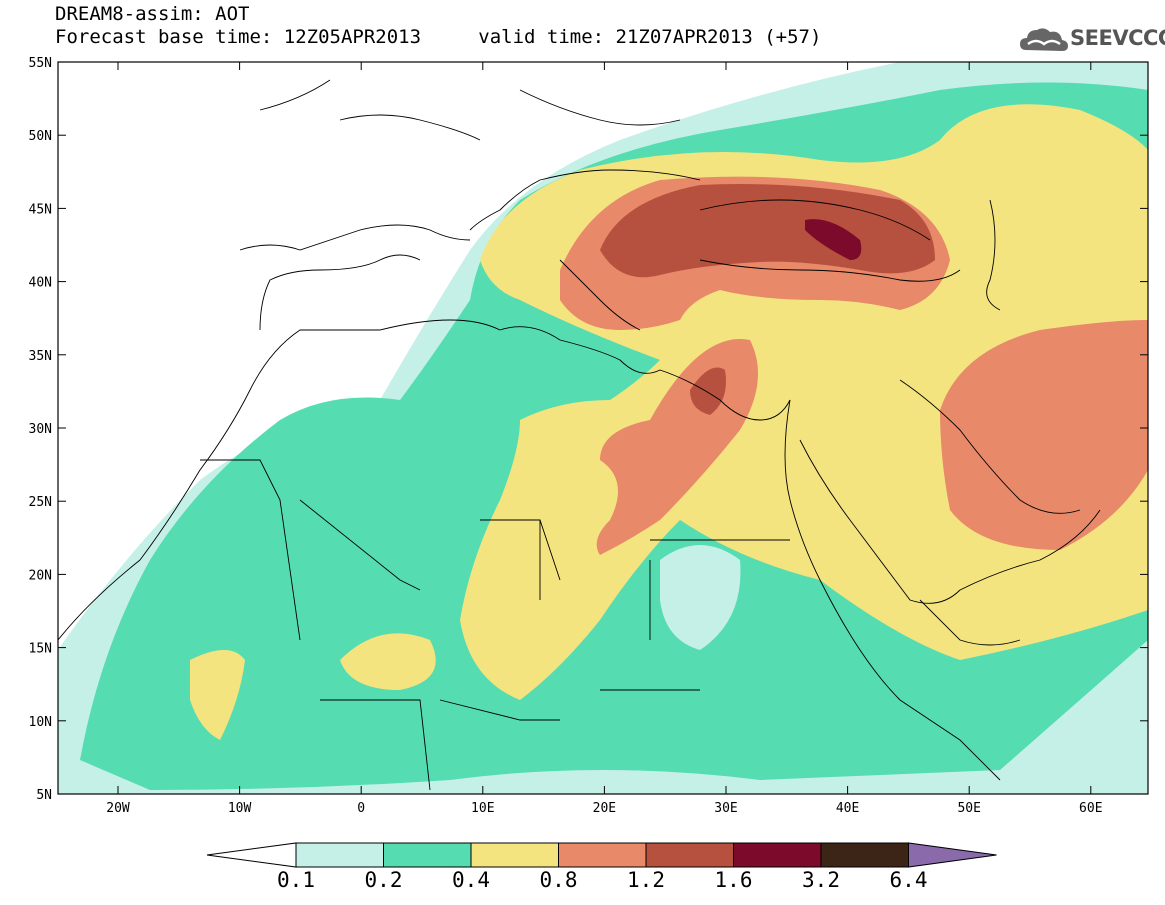 The image size is (1165, 905). Describe the element at coordinates (725, 808) in the screenshot. I see `lon-label: 30E` at that location.